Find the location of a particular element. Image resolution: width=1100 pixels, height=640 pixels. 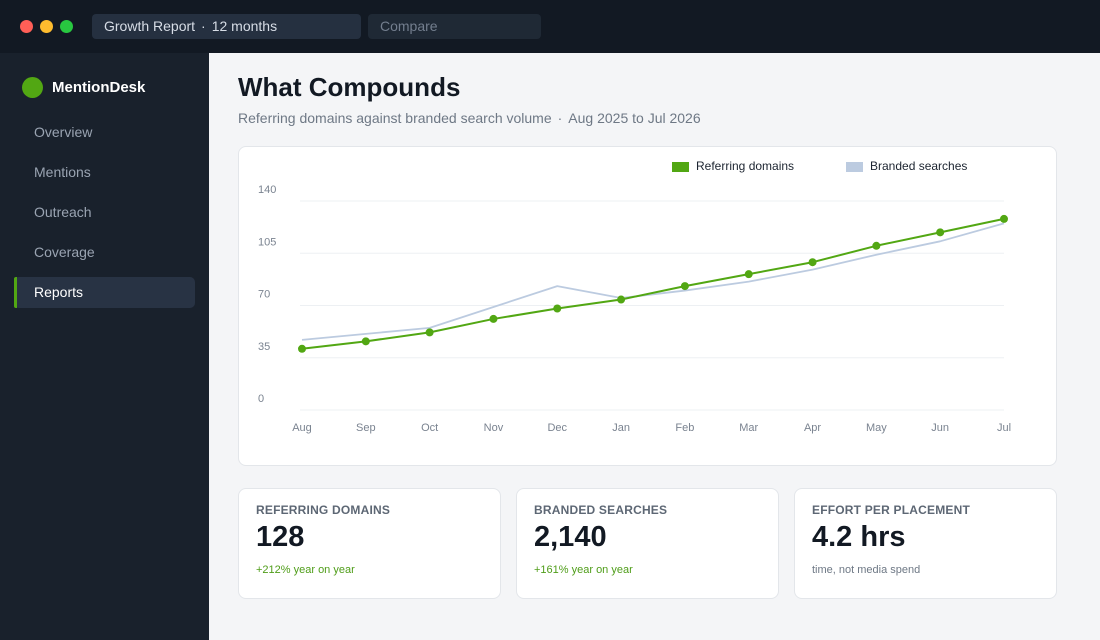

y-tick-label-35: 35 is located at coordinates (264, 347).